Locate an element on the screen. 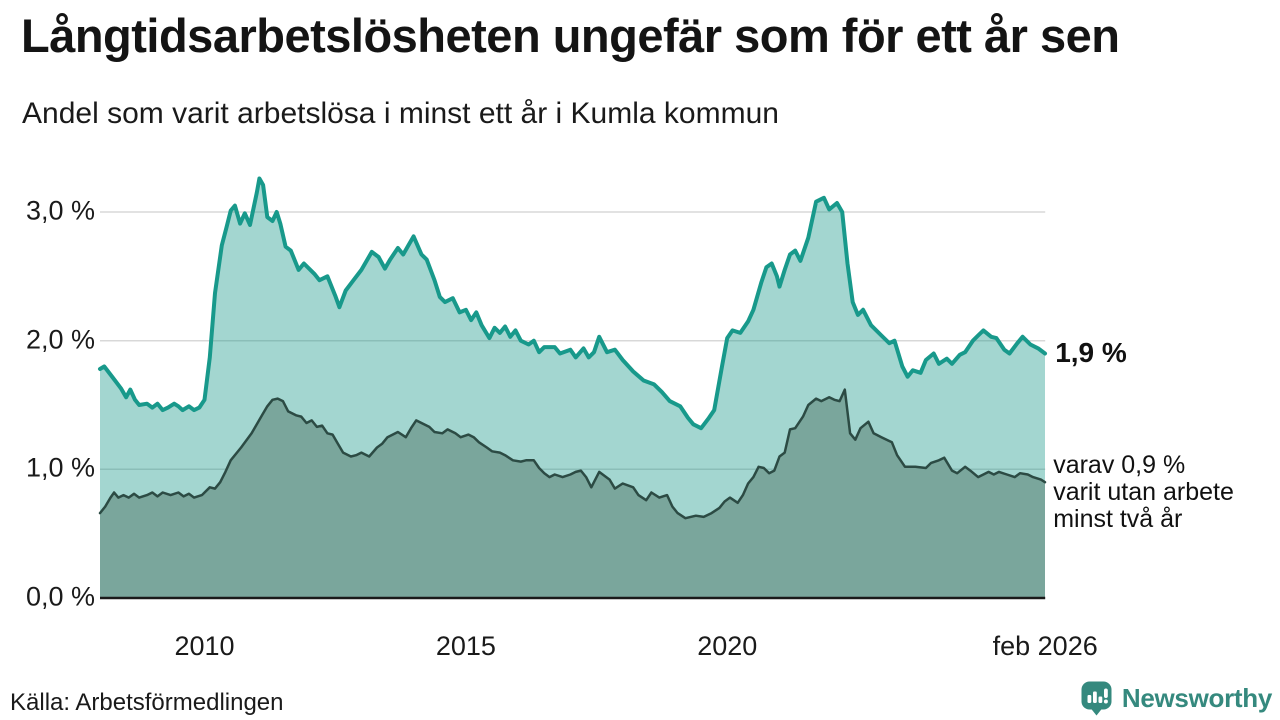 Image resolution: width=1280 pixels, height=720 pixels. y-axis-tick-label: 2,0 % is located at coordinates (60, 338).